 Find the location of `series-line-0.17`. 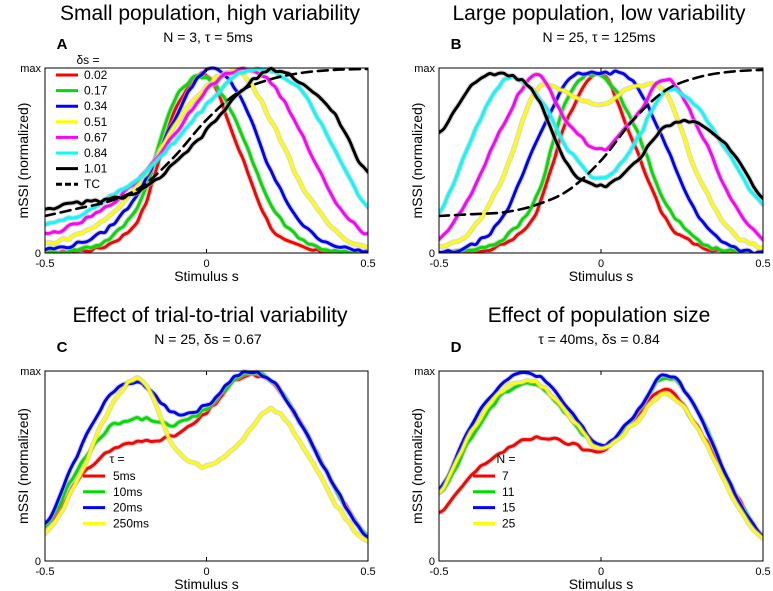

series-line-0.17 is located at coordinates (206, 163).